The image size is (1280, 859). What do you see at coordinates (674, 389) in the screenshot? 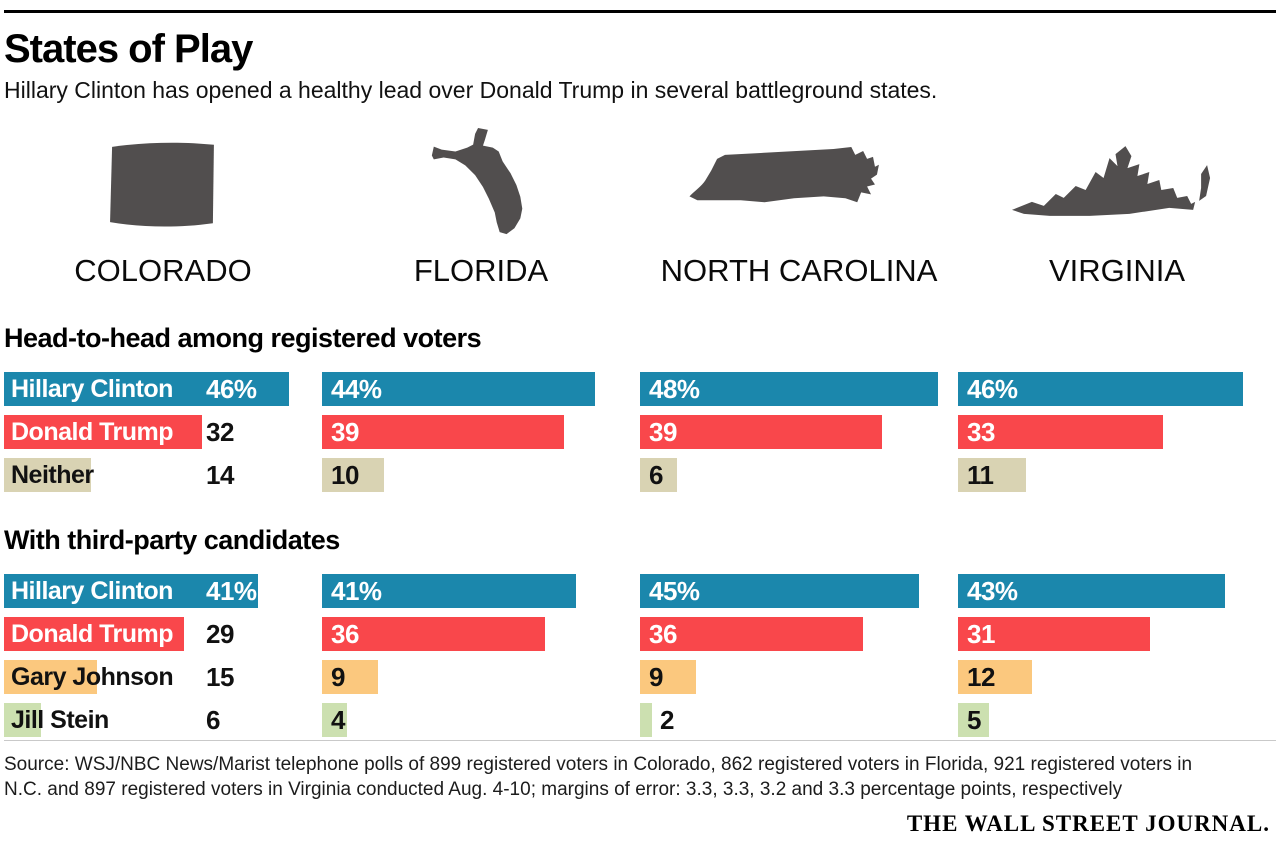
I see `bar-value-label: 48%` at bounding box center [674, 389].